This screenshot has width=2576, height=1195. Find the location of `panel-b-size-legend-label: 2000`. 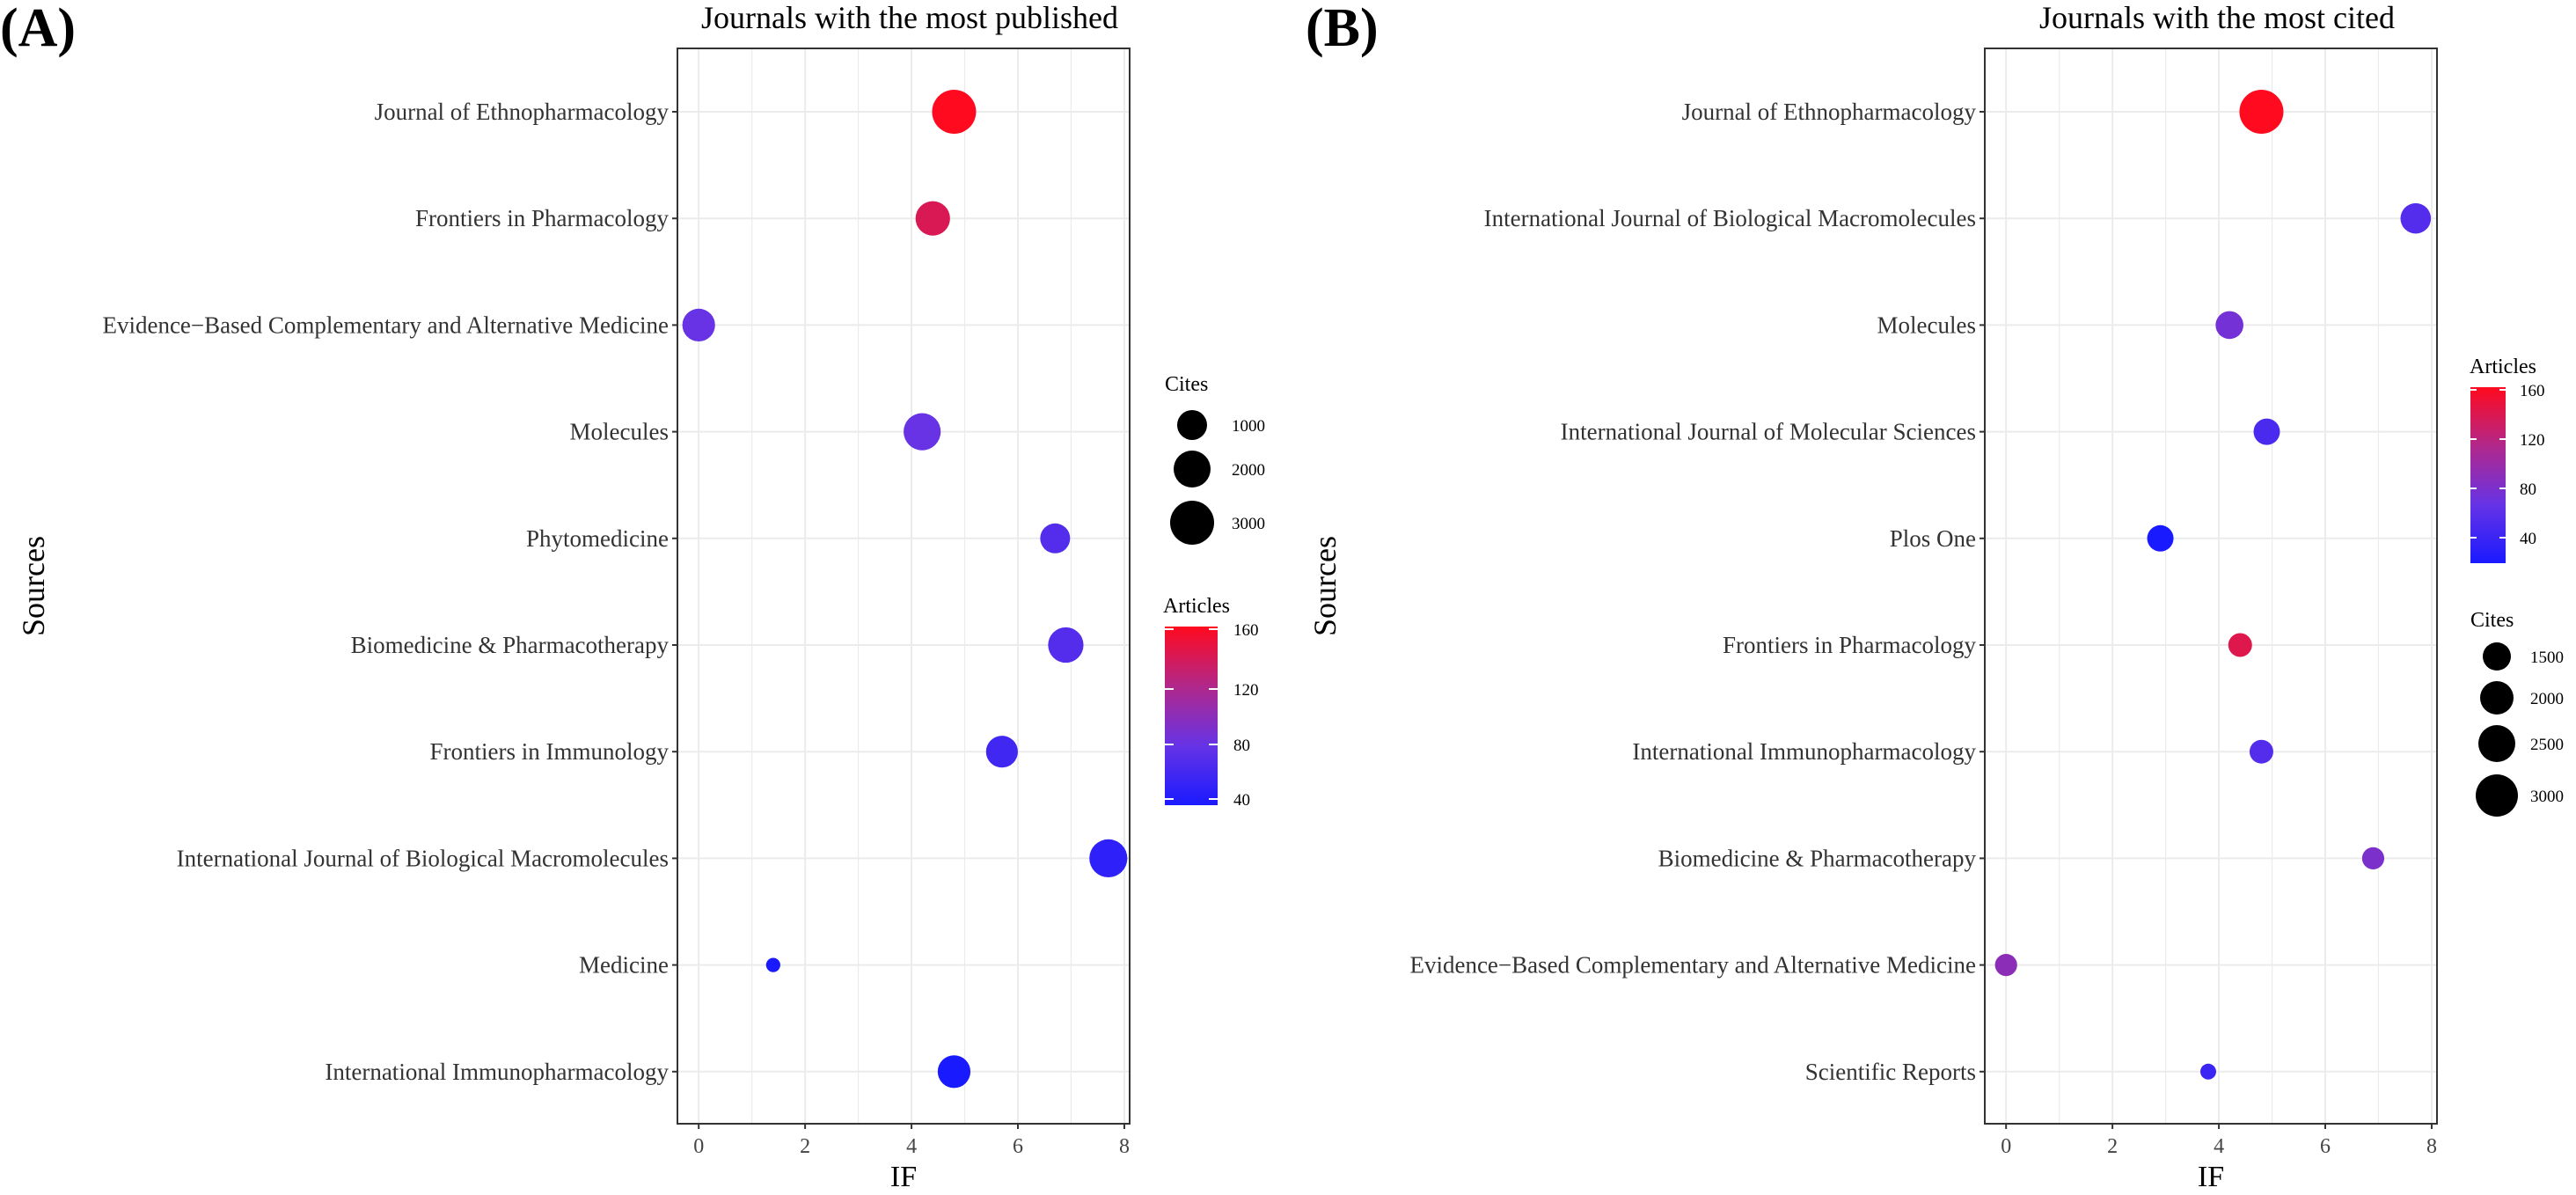

panel-b-size-legend-label: 2000 is located at coordinates (2547, 699).